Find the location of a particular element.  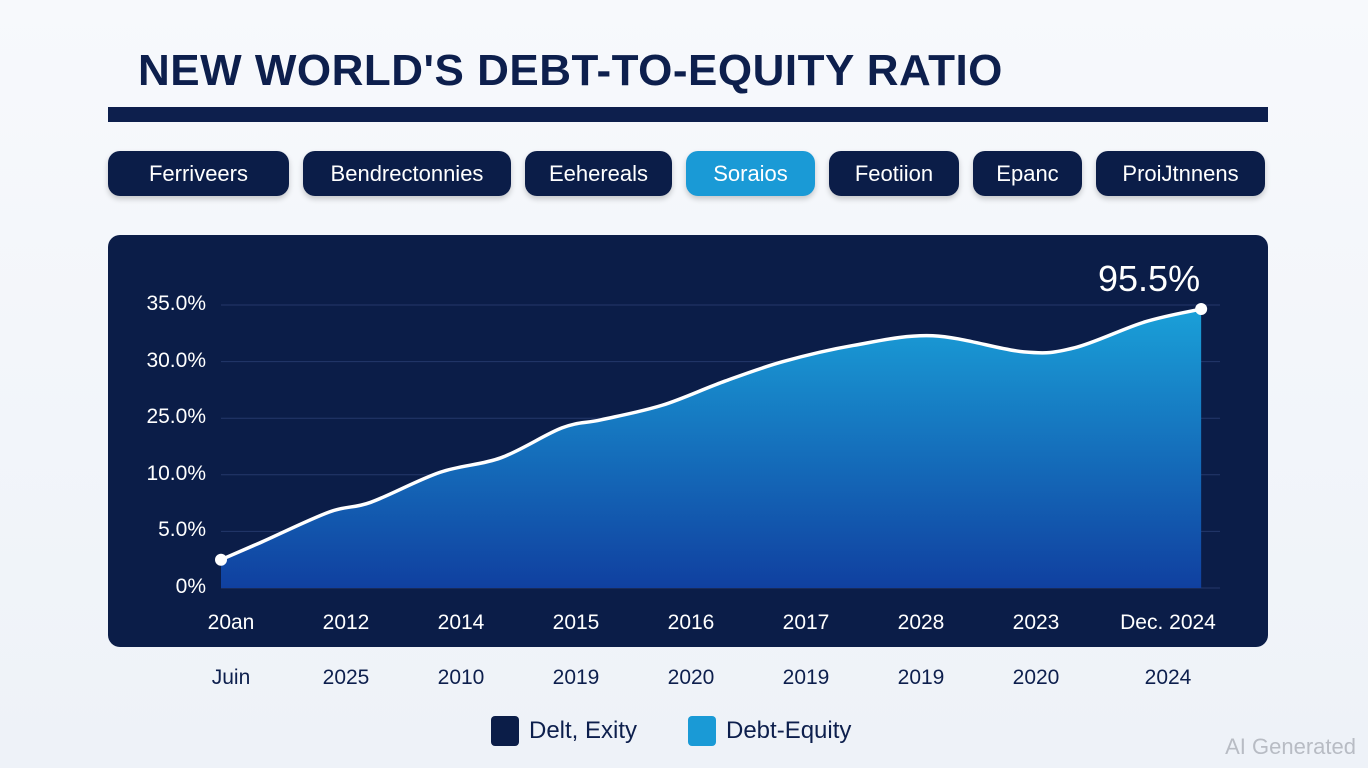

tab-6: ProiJtnnens is located at coordinates (1180, 173).